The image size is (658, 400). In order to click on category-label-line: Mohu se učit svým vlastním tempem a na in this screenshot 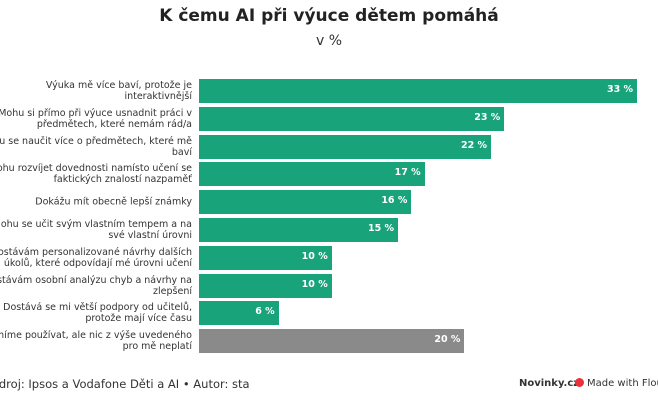, I will do `click(96, 224)`.